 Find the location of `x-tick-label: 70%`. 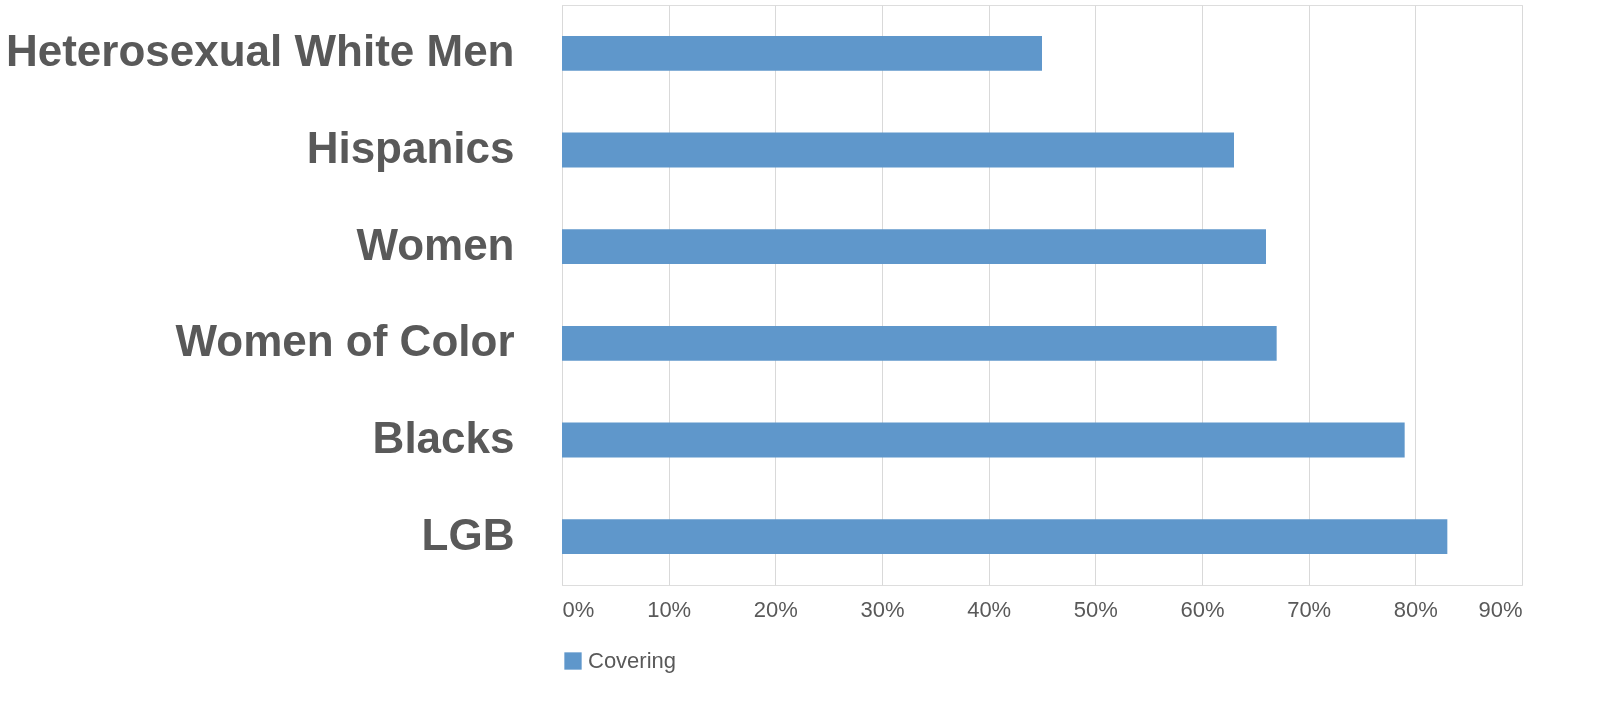

x-tick-label: 70% is located at coordinates (1309, 609).